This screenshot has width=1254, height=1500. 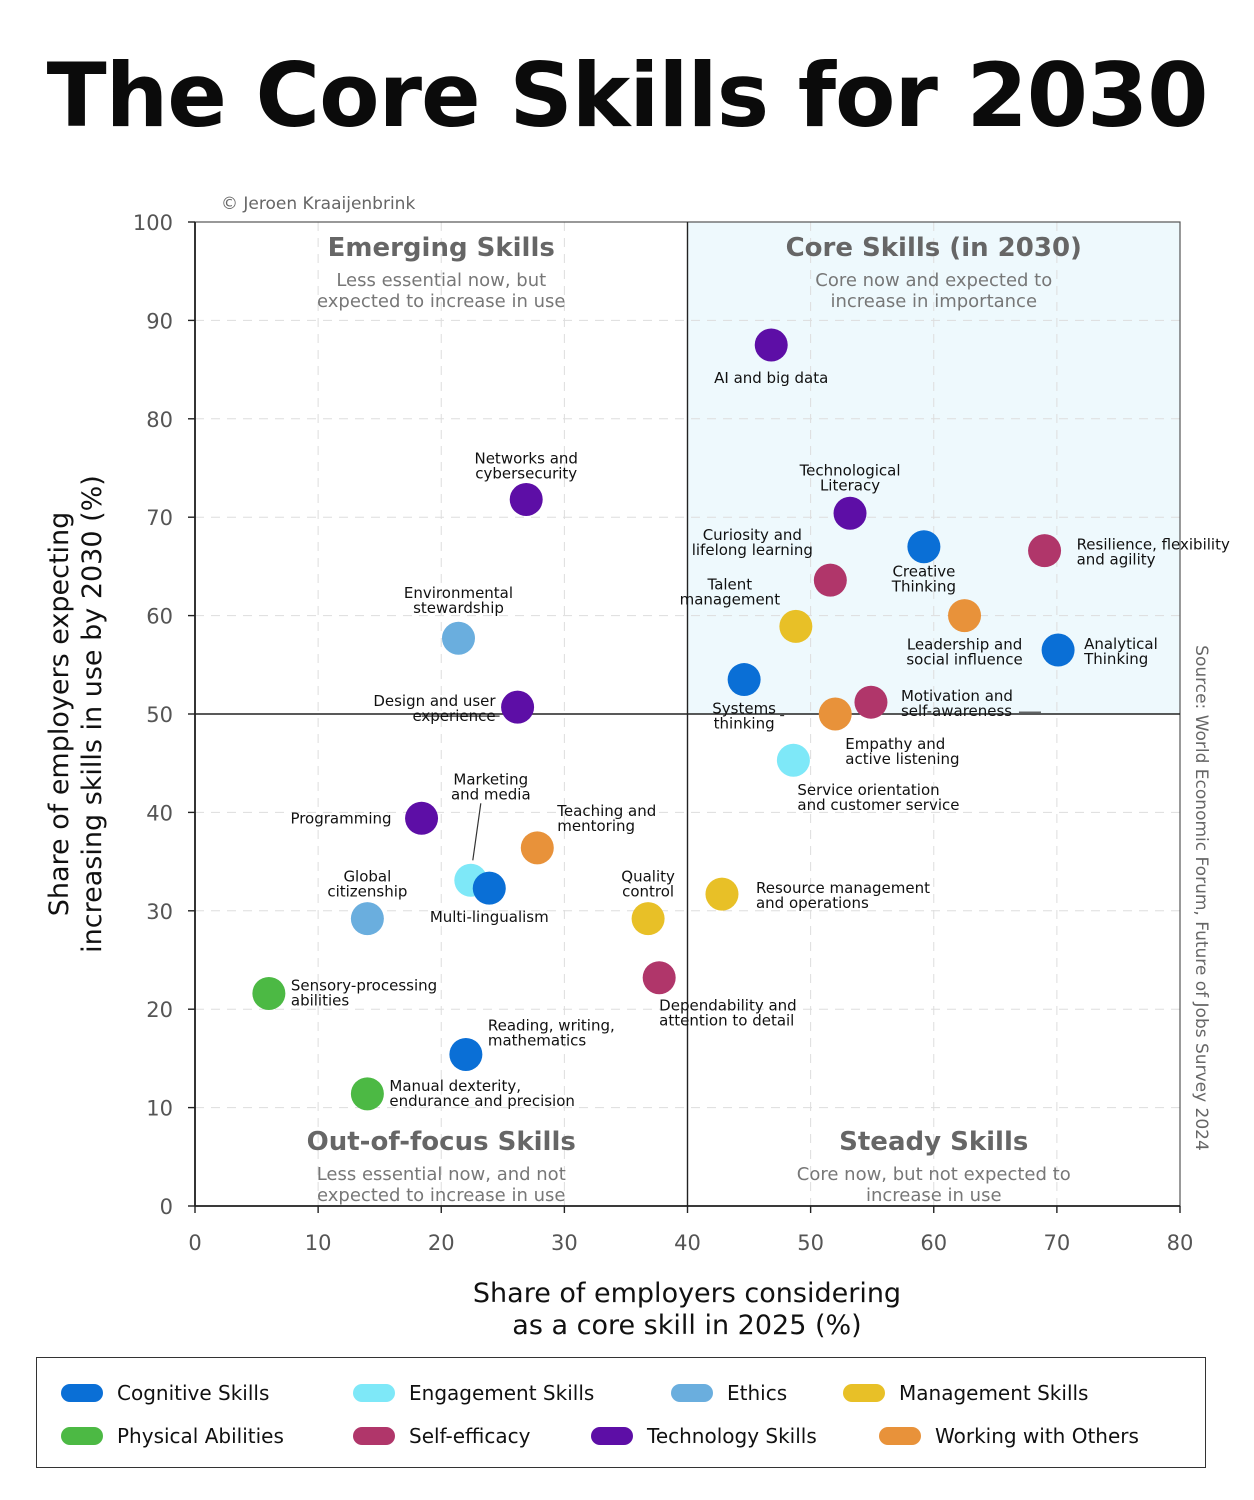 I want to click on data-point-label: Systems, so click(x=744, y=709).